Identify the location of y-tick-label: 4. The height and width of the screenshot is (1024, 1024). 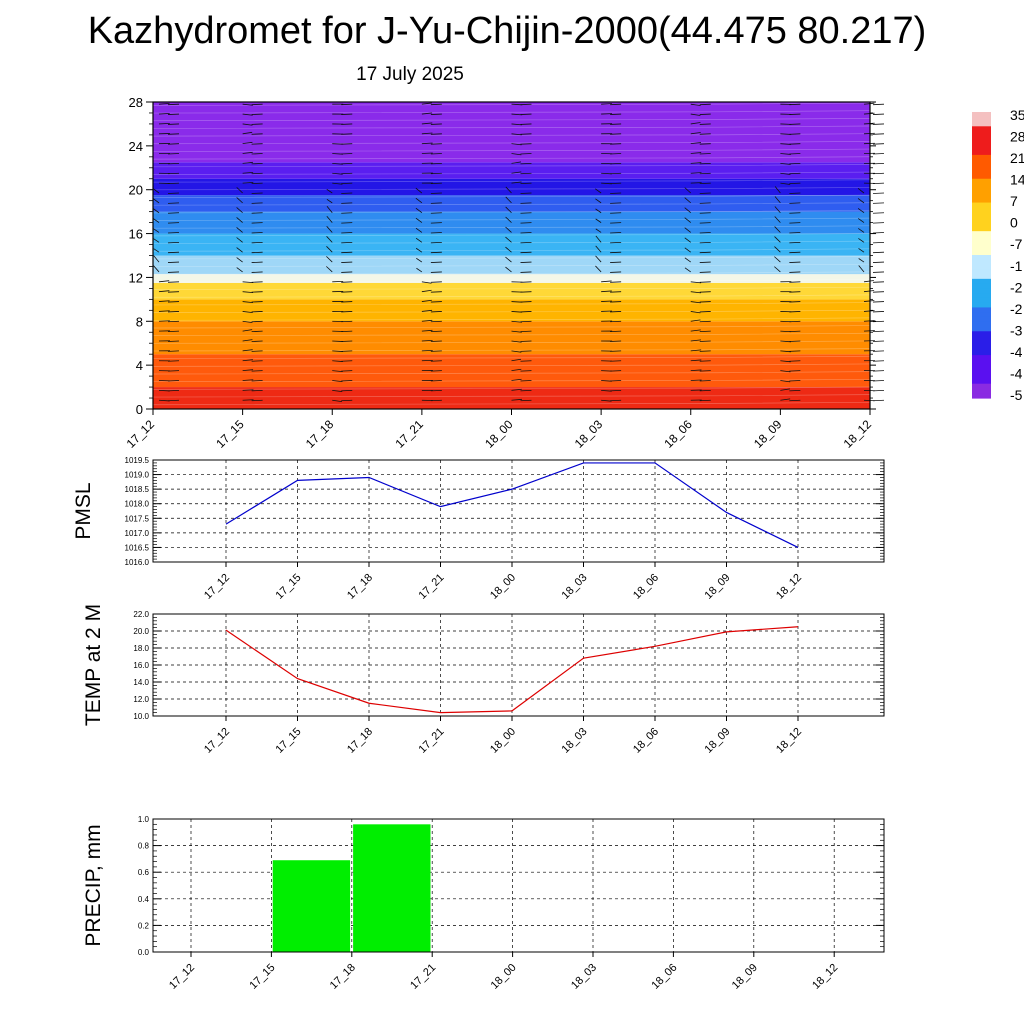
(139, 365).